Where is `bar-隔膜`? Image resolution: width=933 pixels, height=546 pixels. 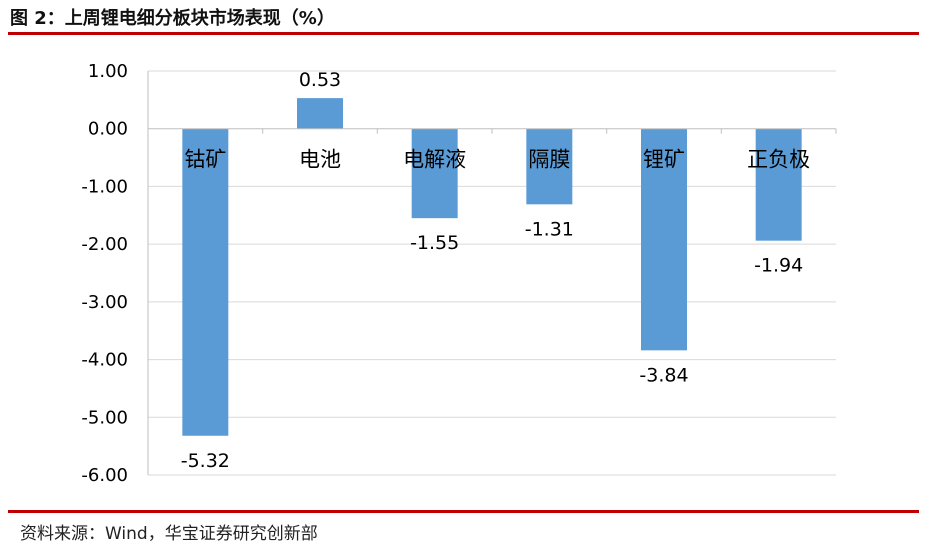 bar-隔膜 is located at coordinates (549, 166).